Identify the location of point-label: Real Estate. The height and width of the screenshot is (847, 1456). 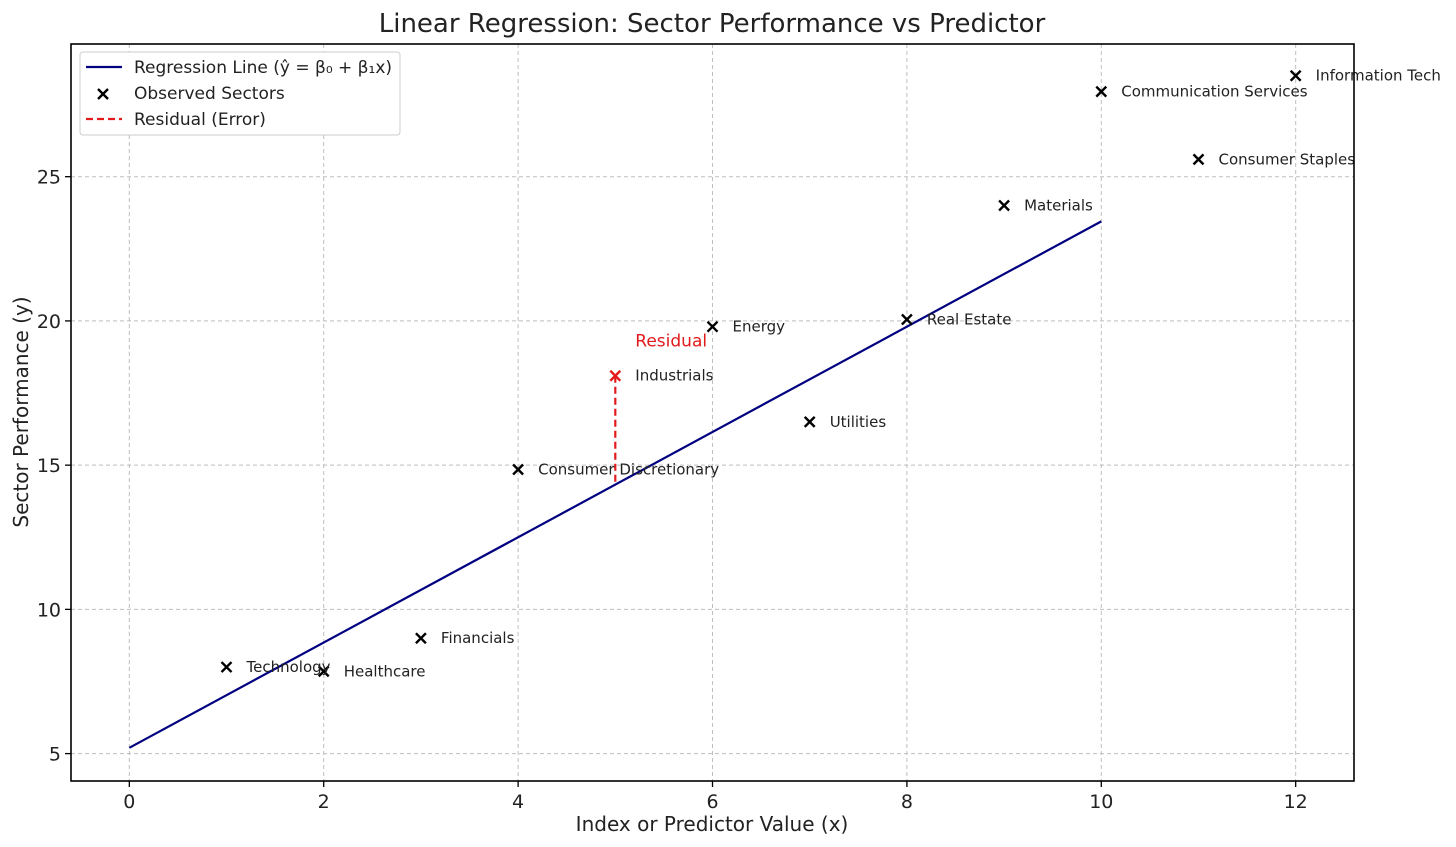
(969, 319).